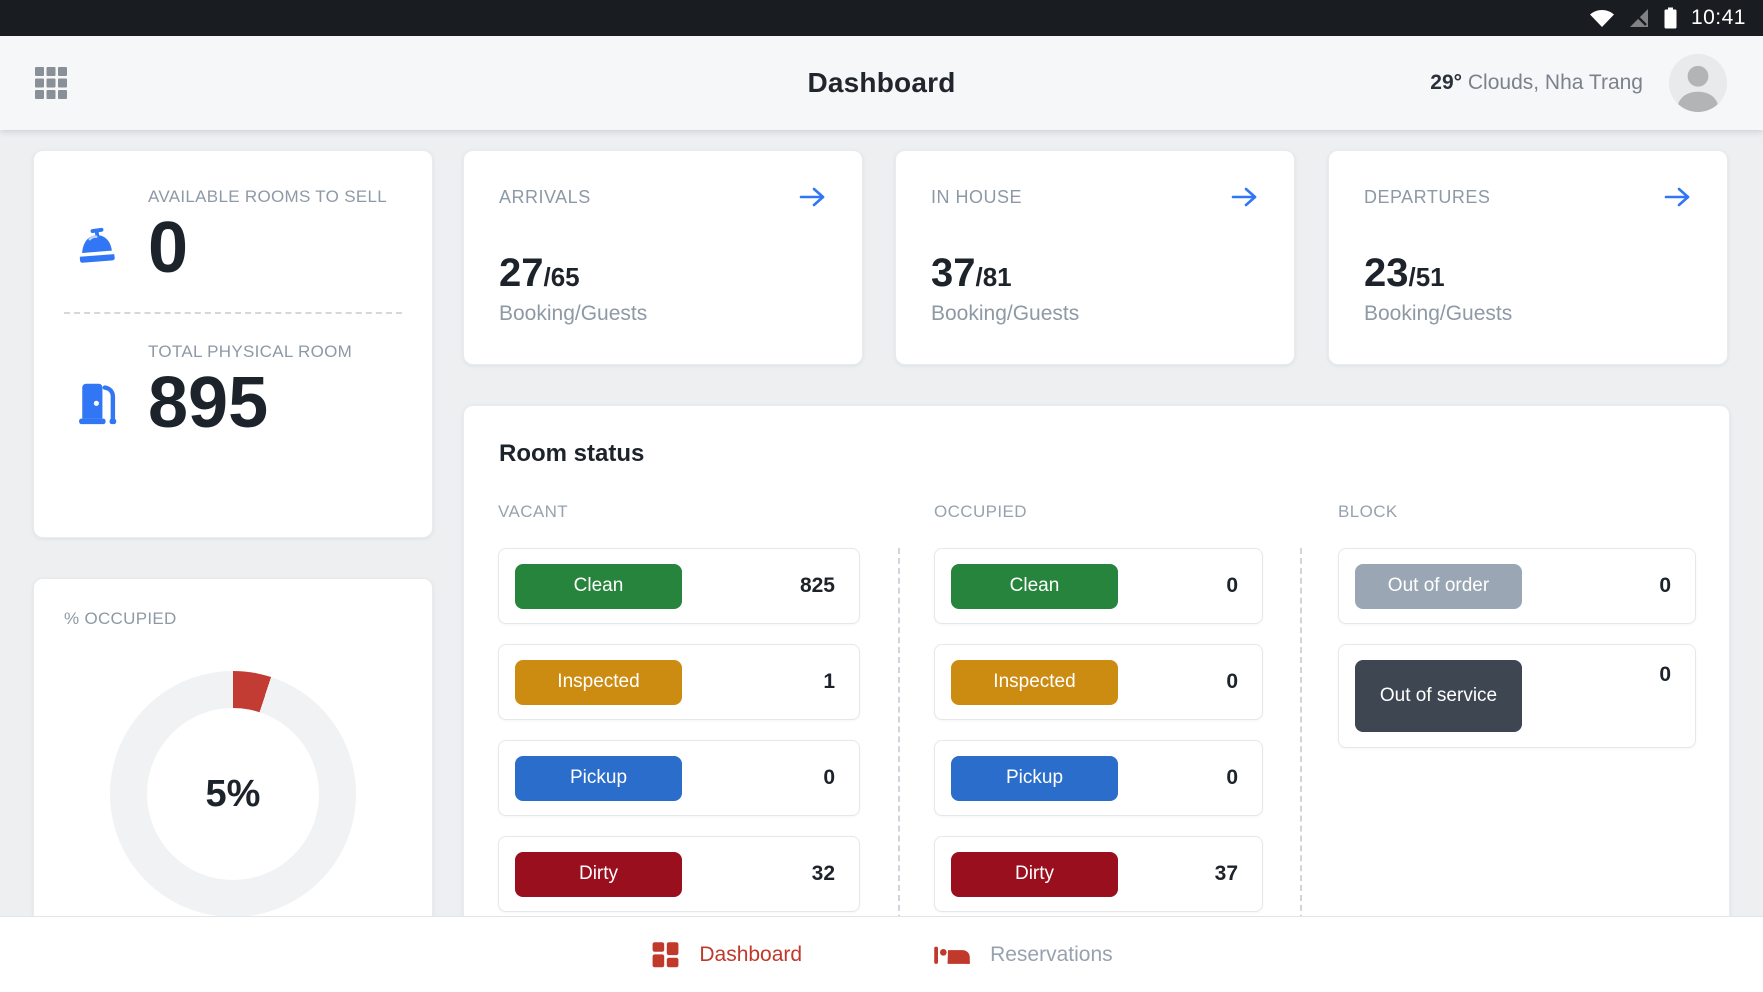 The height and width of the screenshot is (992, 1763). Describe the element at coordinates (111, 403) in the screenshot. I see `door-icon` at that location.